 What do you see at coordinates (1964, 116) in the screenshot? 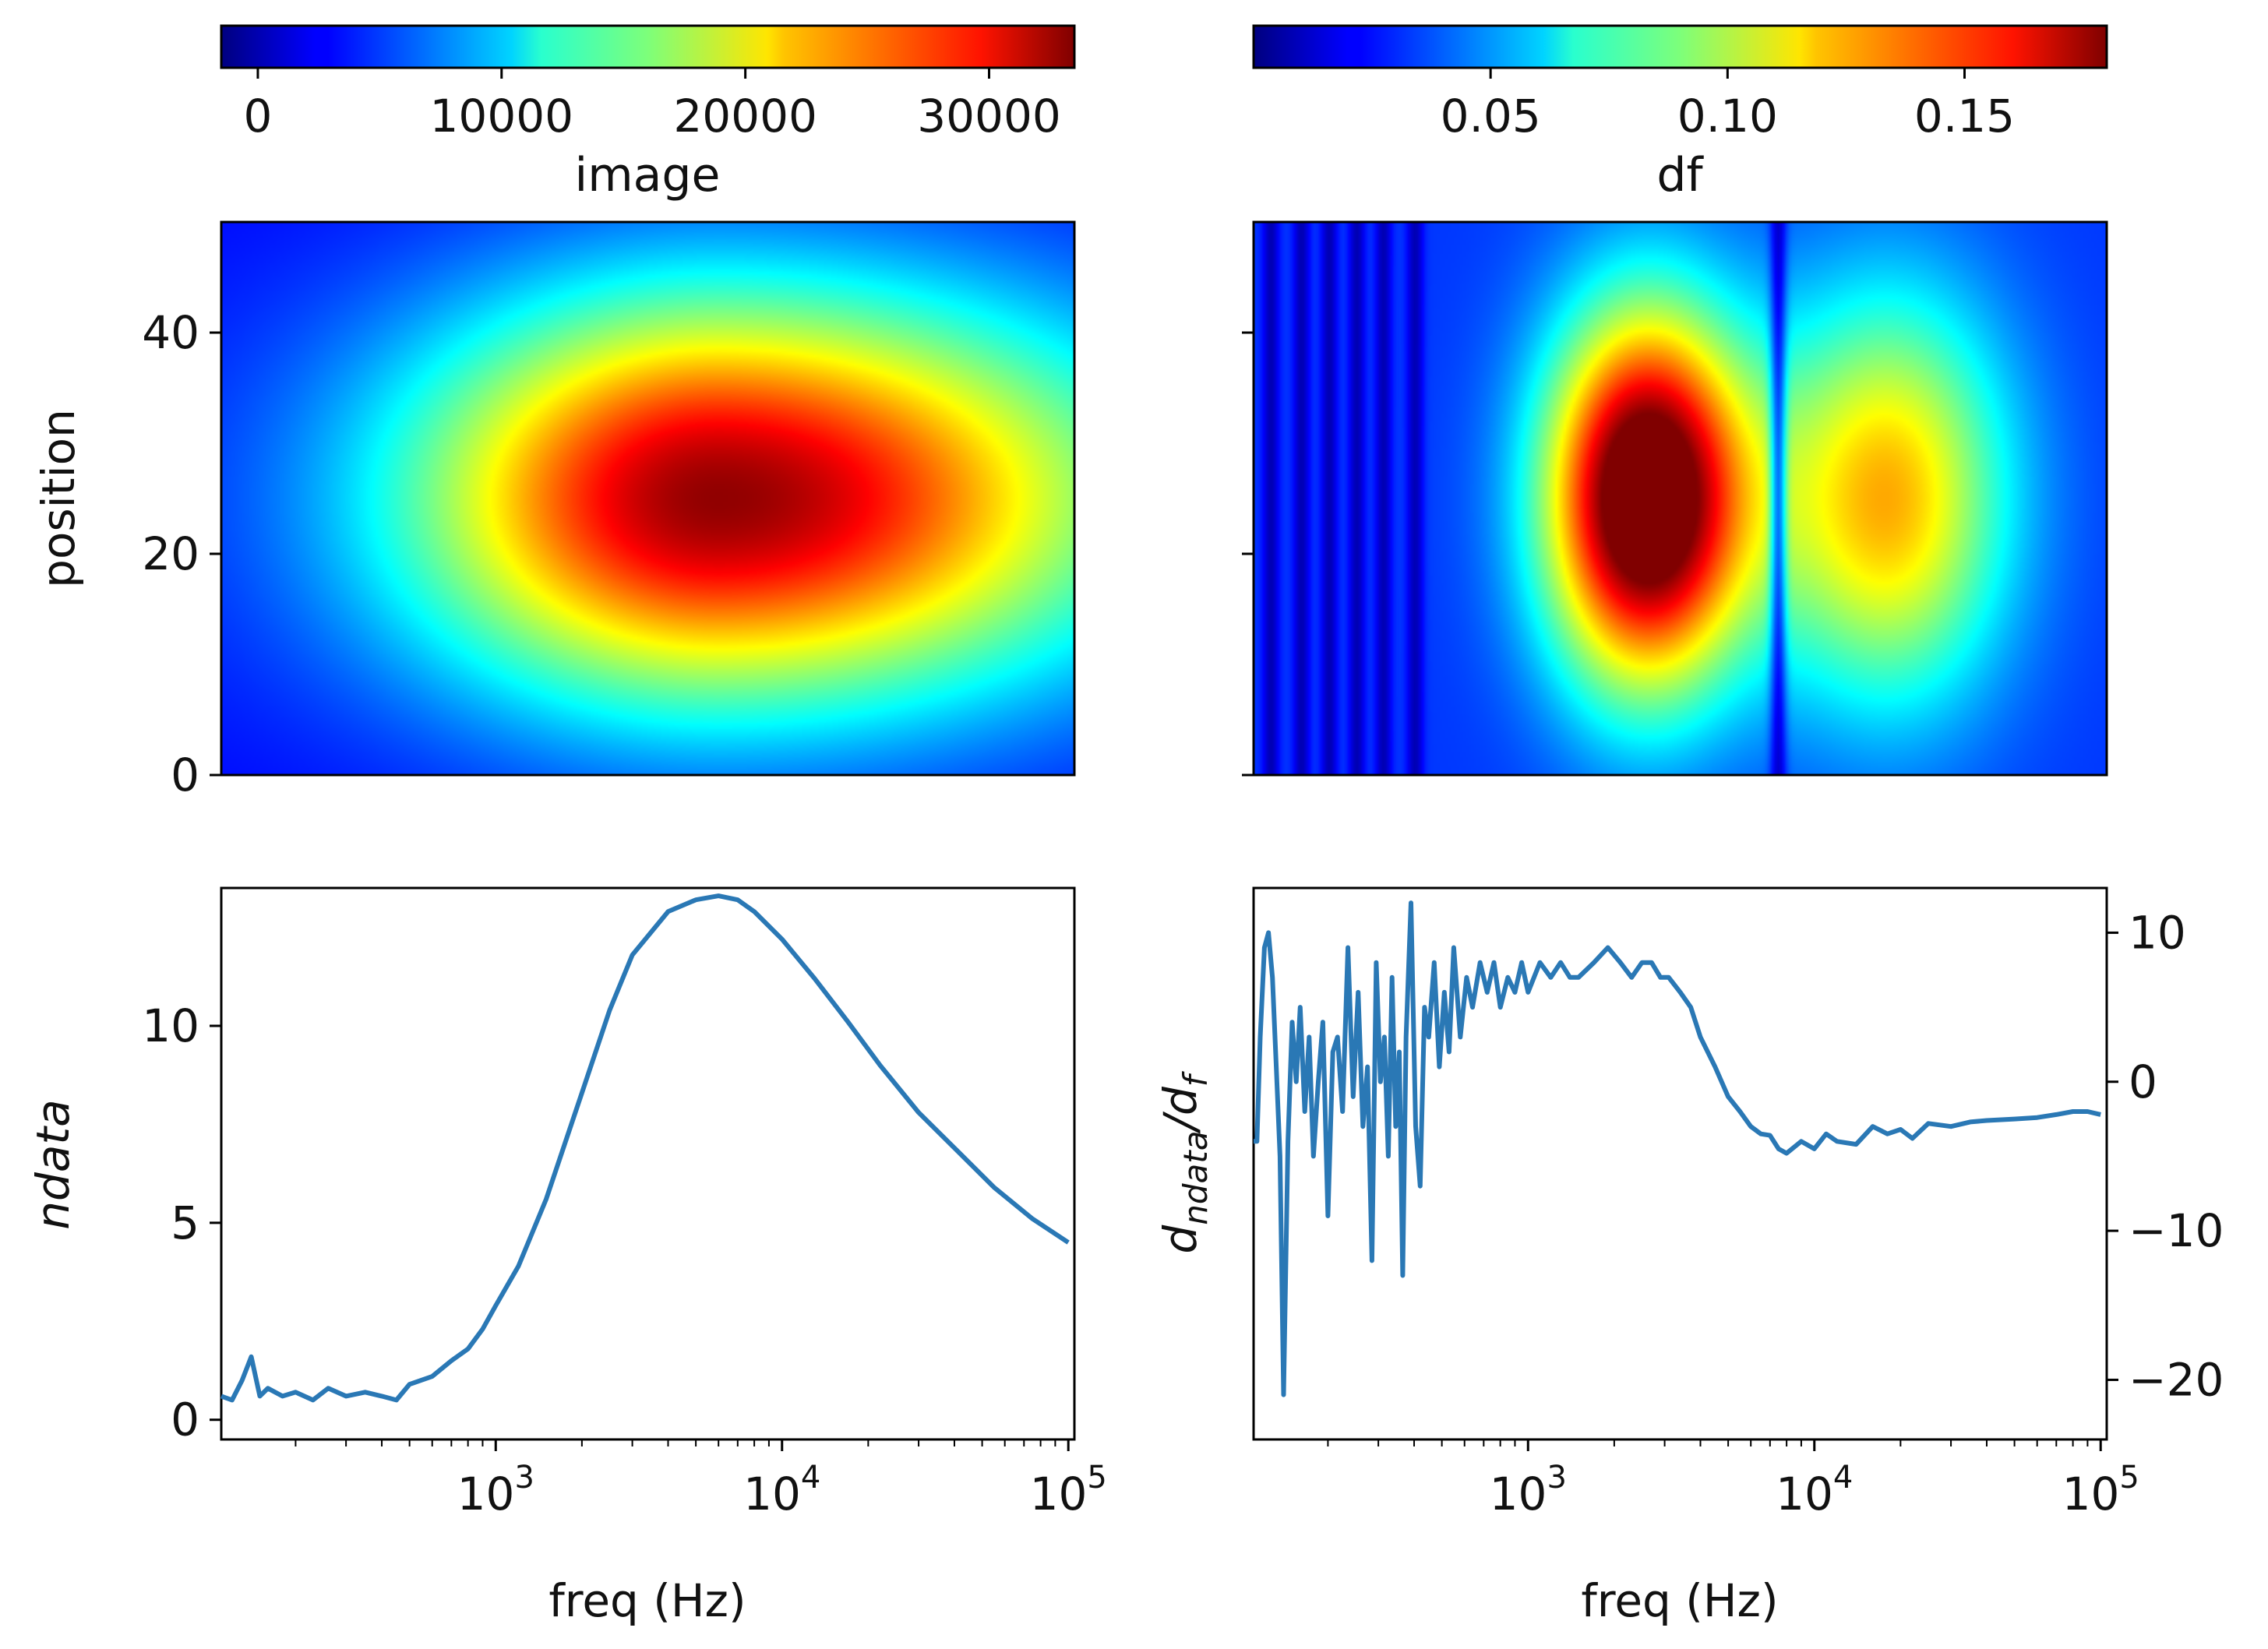
I see `colorbar-tick-label: 0.15` at bounding box center [1964, 116].